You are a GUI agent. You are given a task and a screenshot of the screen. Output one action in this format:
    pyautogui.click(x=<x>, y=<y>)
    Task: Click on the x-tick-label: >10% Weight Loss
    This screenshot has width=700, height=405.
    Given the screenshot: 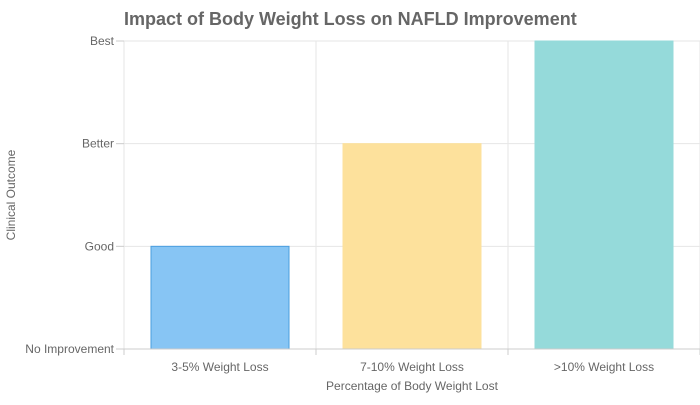 What is the action you would take?
    pyautogui.click(x=604, y=367)
    